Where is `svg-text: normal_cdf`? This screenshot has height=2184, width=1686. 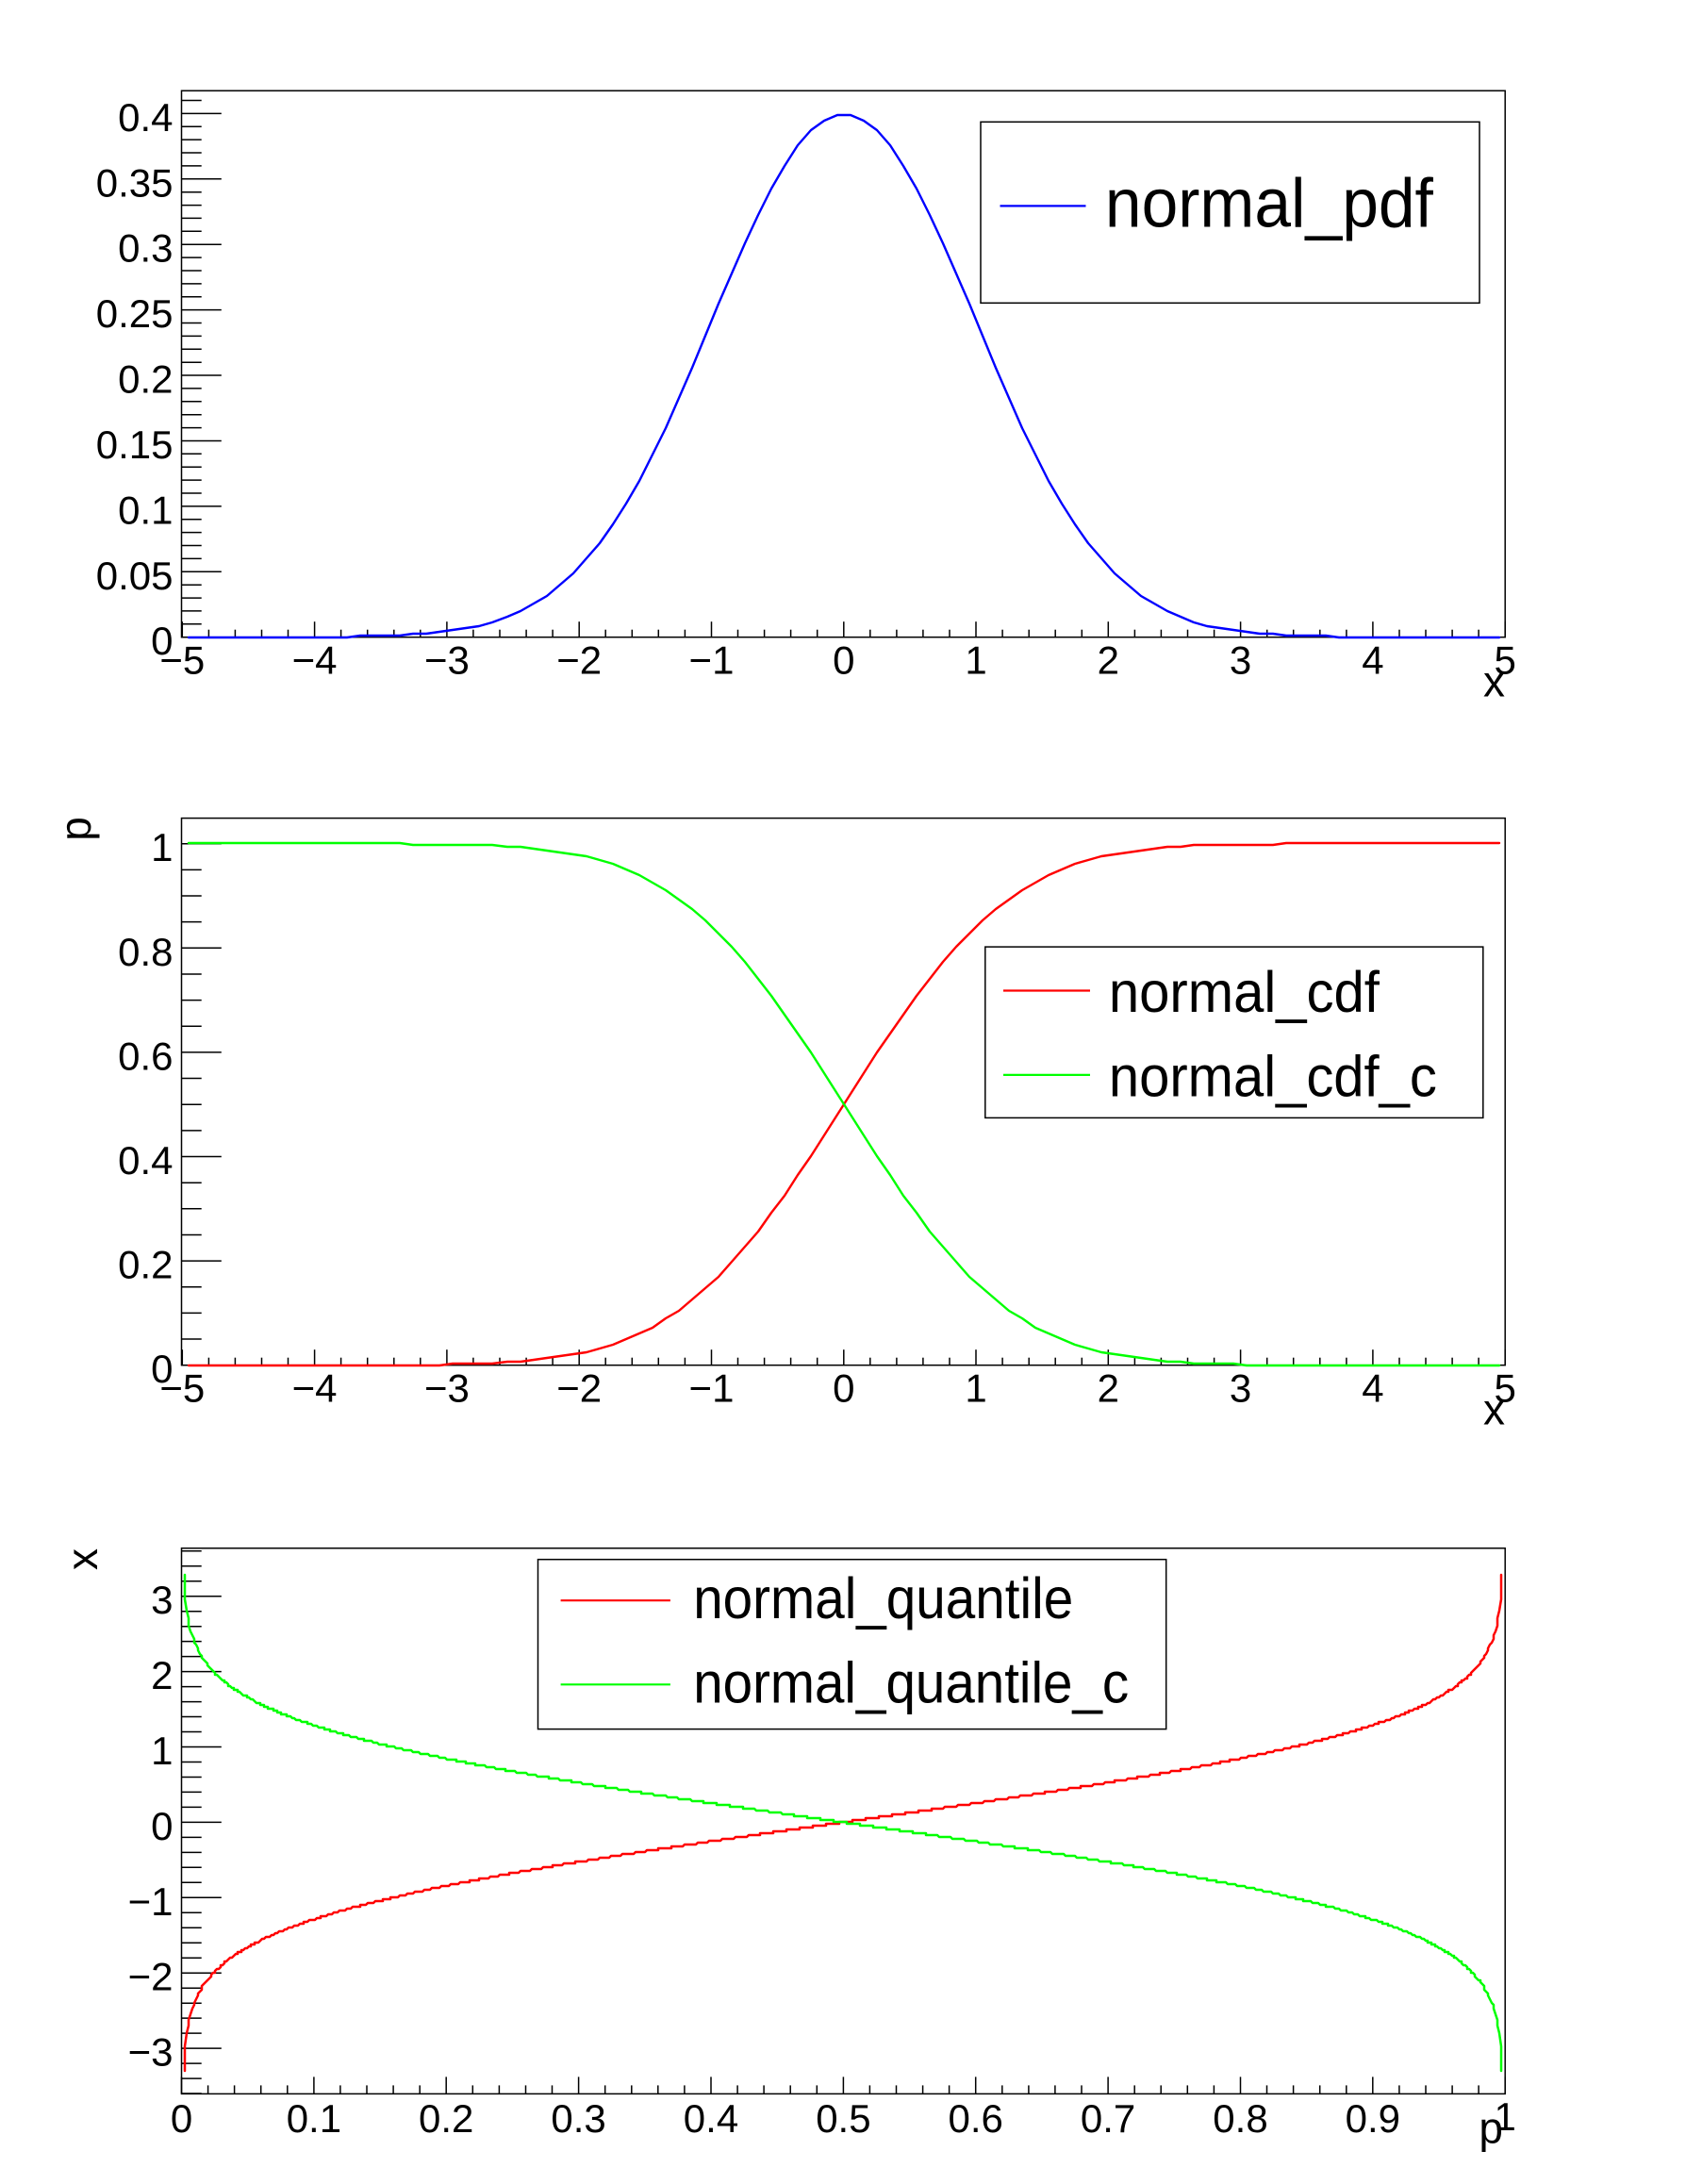 svg-text: normal_cdf is located at coordinates (1244, 992).